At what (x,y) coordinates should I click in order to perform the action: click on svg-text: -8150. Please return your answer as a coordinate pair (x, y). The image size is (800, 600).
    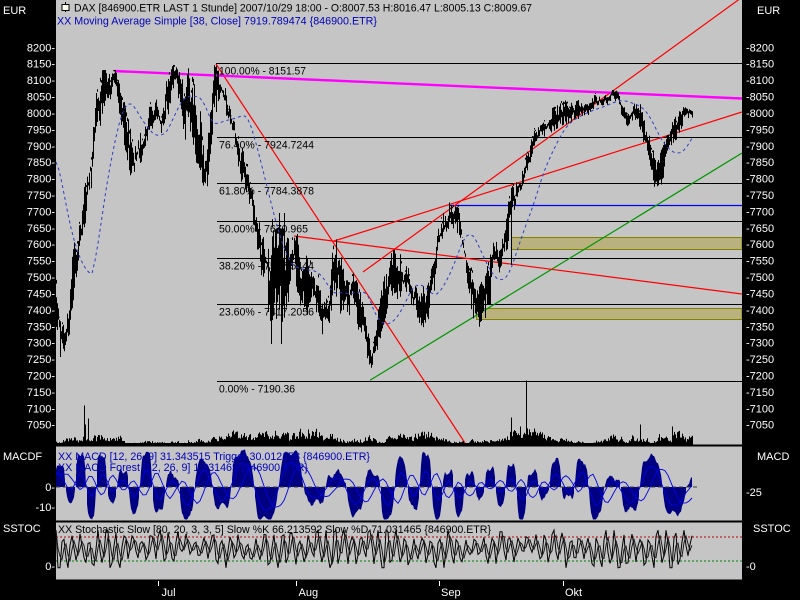
    Looking at the image, I should click on (760, 65).